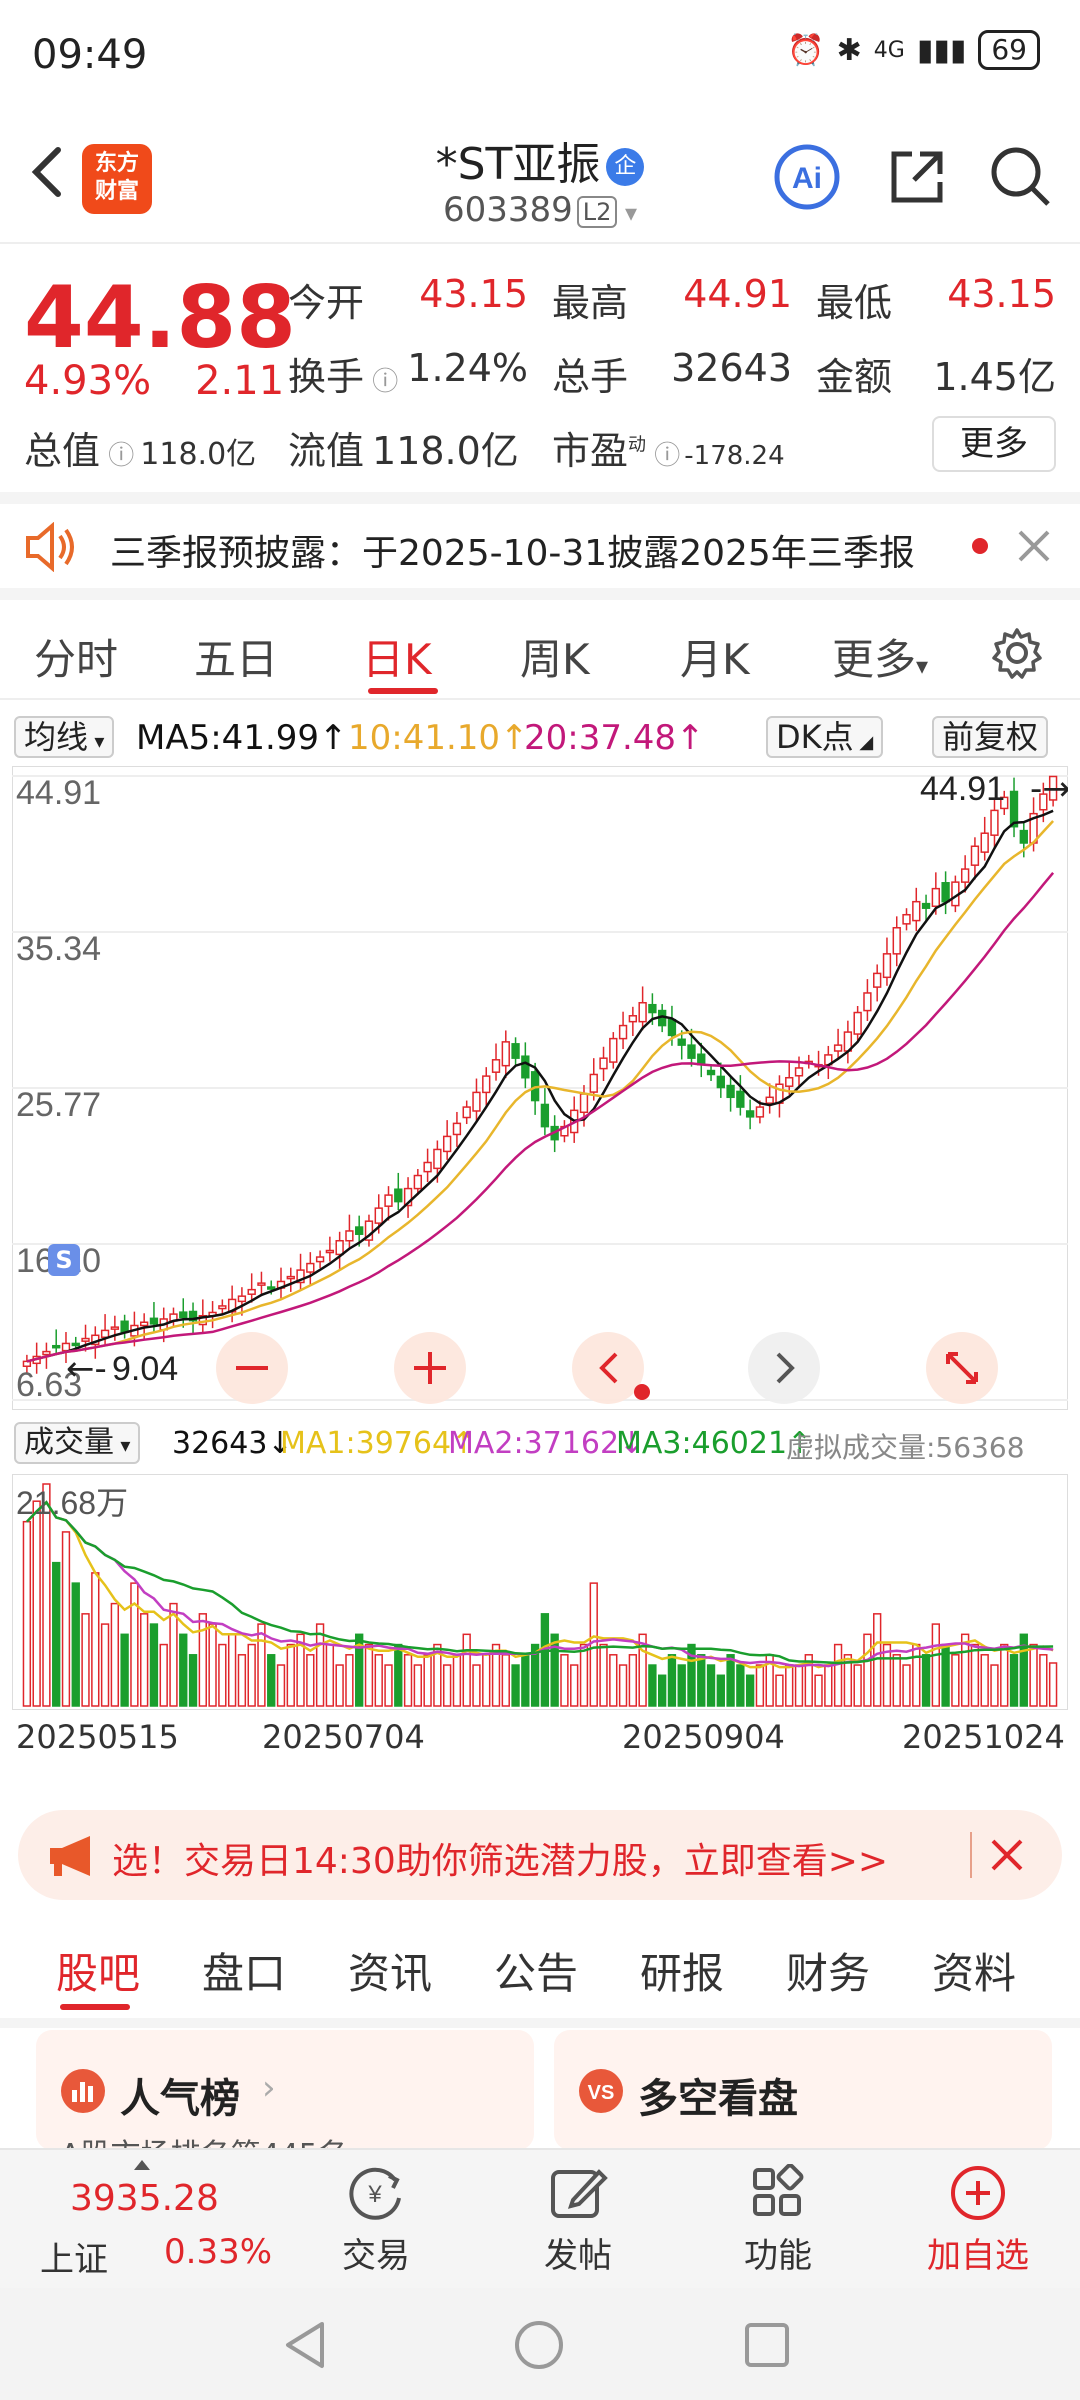 The width and height of the screenshot is (1080, 2400). What do you see at coordinates (962, 1368) in the screenshot?
I see `fullscreen-button` at bounding box center [962, 1368].